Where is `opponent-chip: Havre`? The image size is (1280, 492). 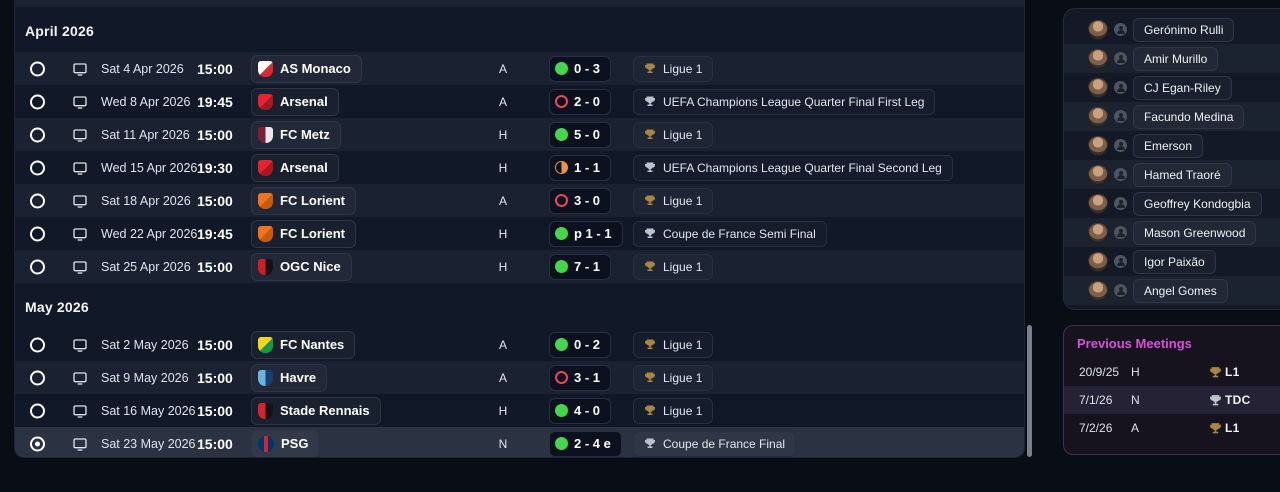
opponent-chip: Havre is located at coordinates (289, 377).